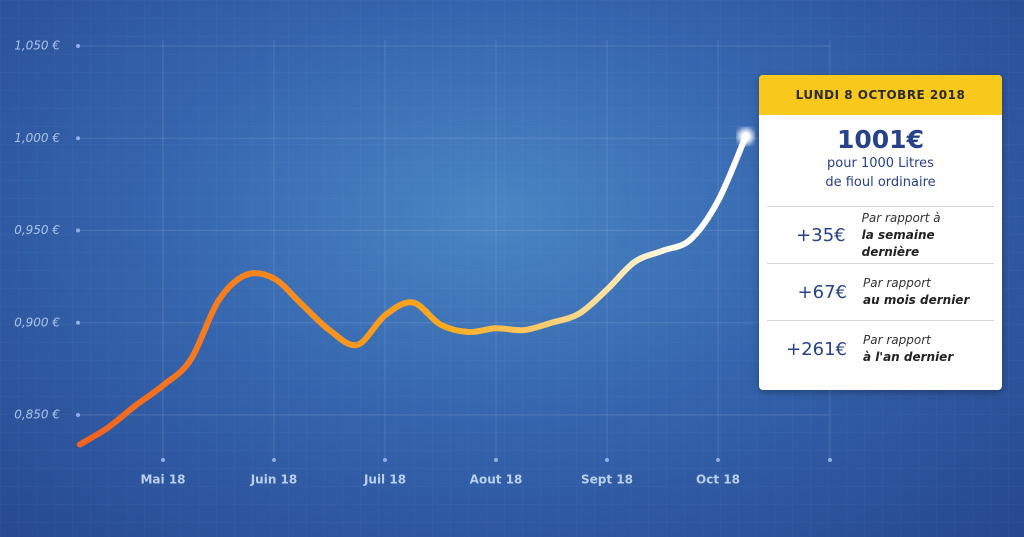 The height and width of the screenshot is (537, 1024). I want to click on change-row: +35€ Par rapport à la semaine dernière, so click(880, 234).